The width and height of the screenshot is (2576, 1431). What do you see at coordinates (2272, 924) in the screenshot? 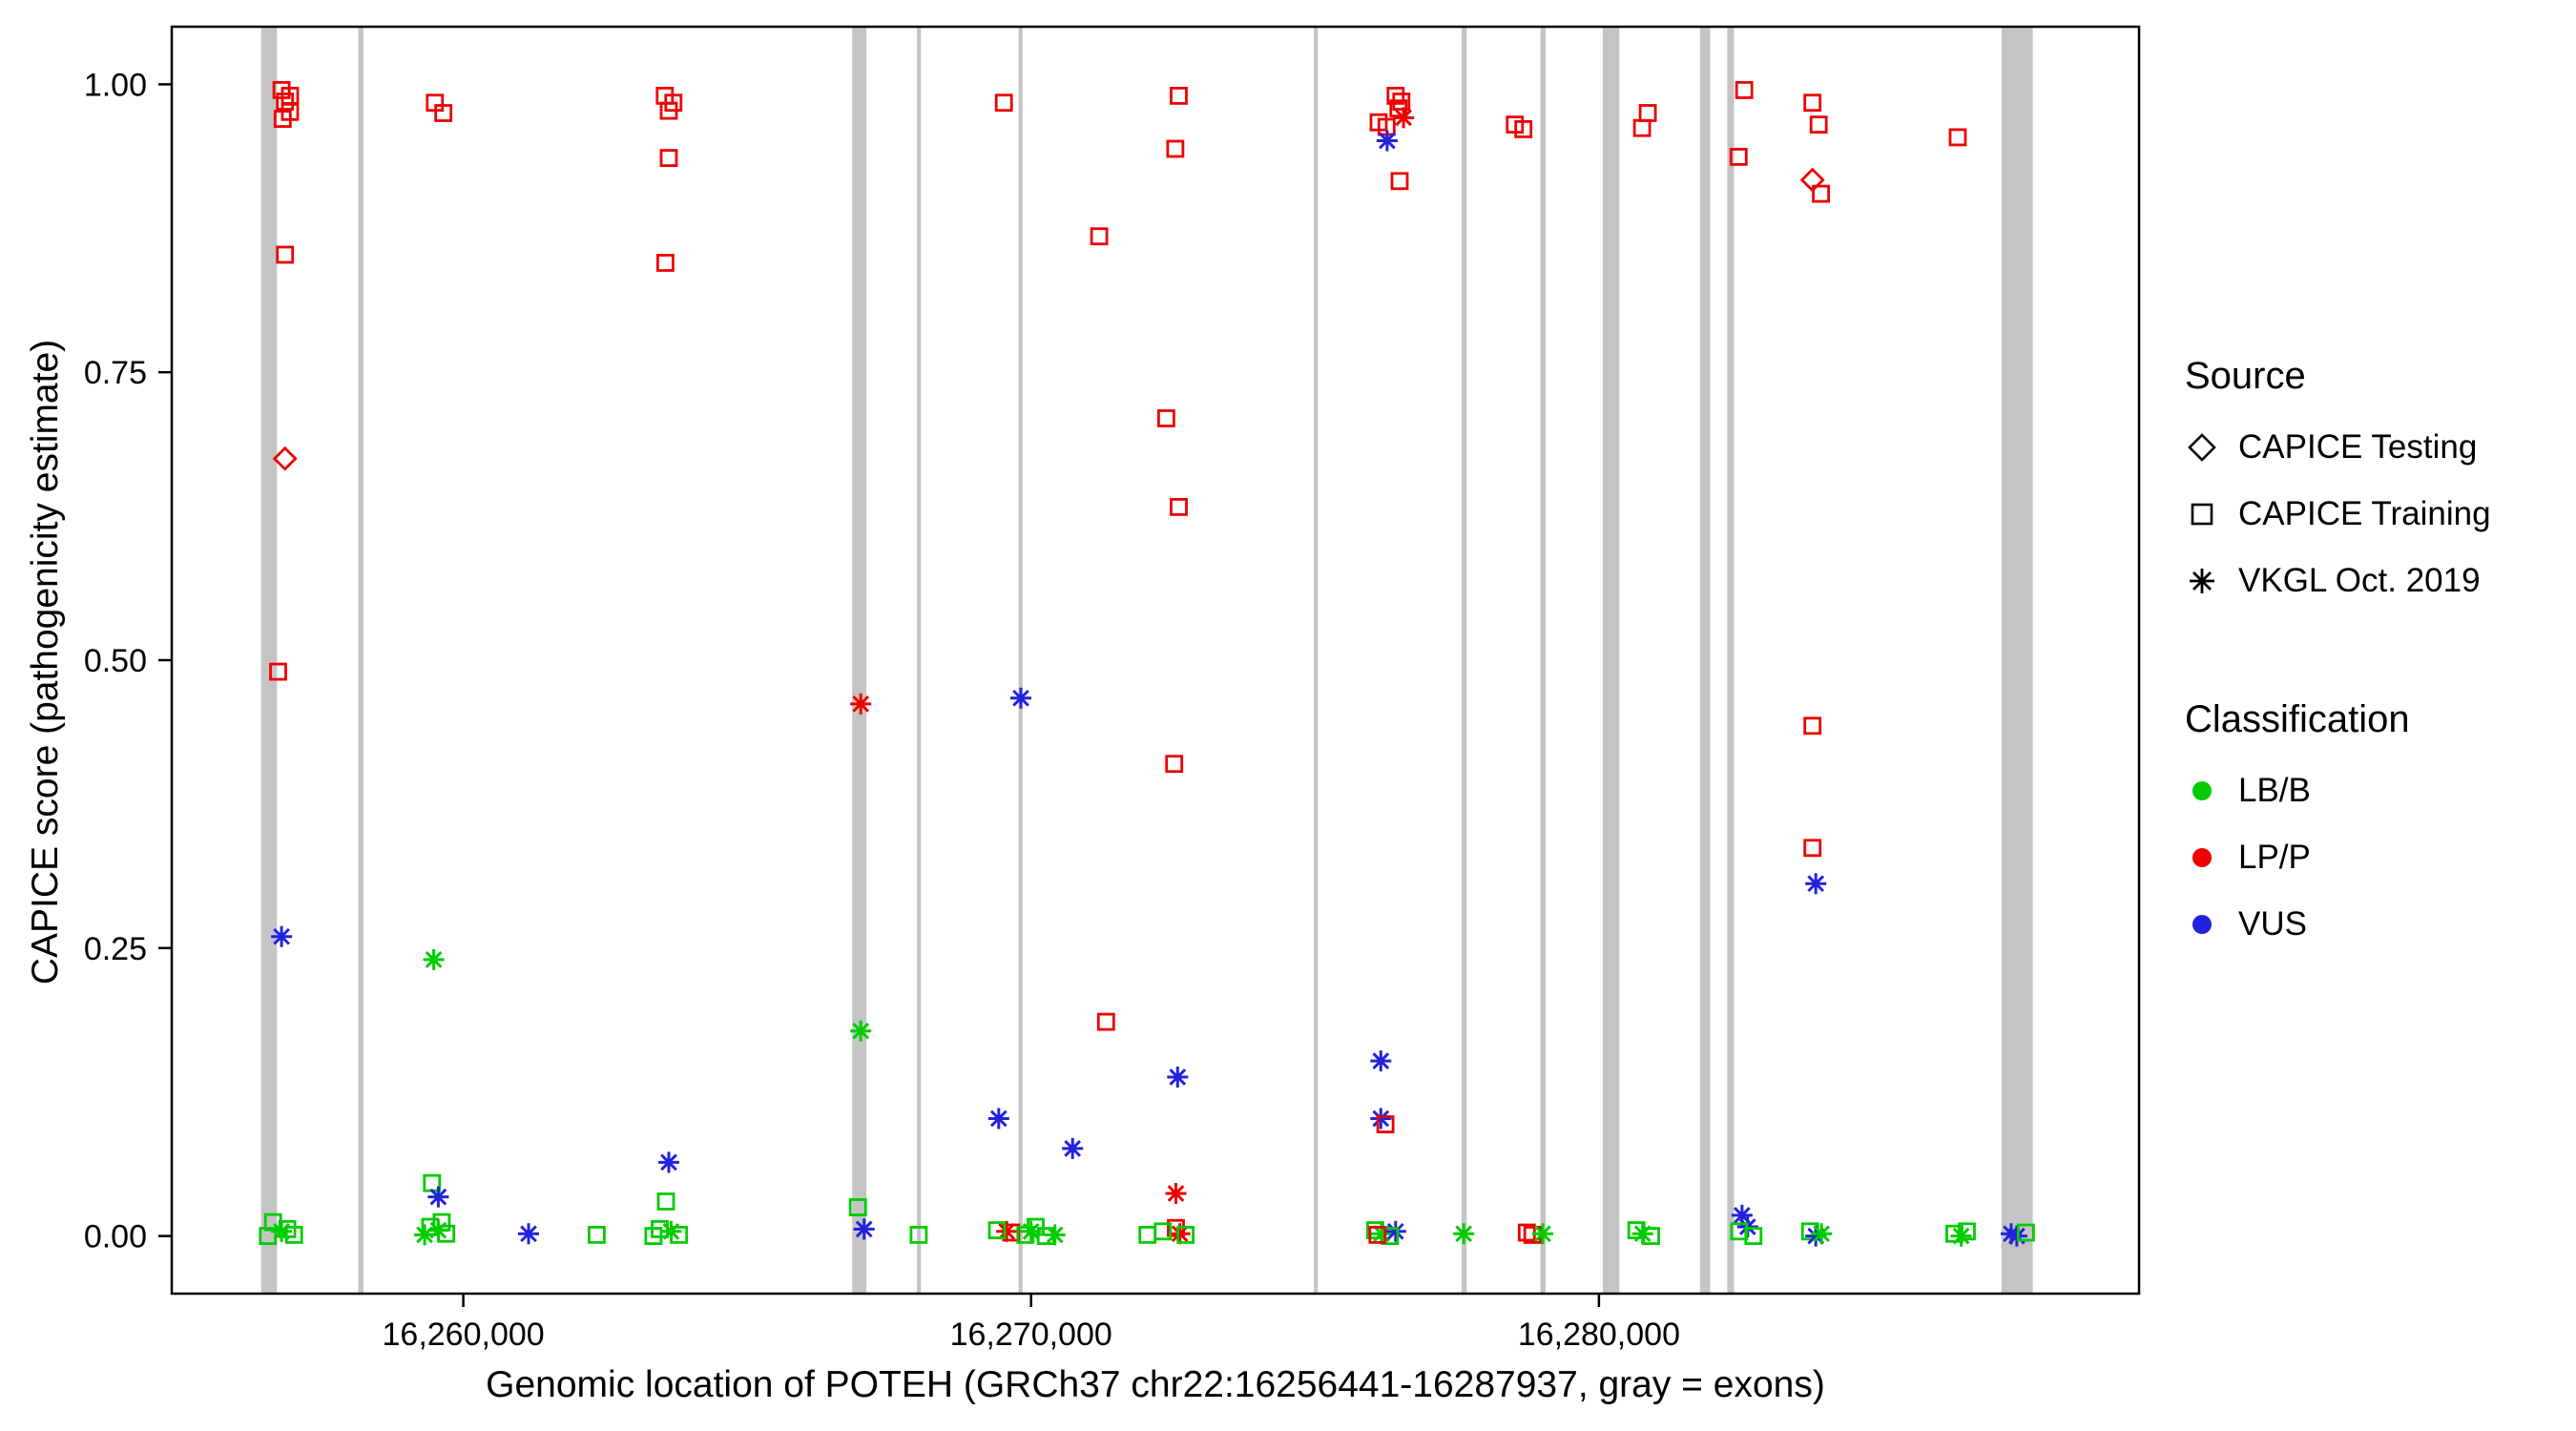
I see `legend-item-label: VUS` at bounding box center [2272, 924].